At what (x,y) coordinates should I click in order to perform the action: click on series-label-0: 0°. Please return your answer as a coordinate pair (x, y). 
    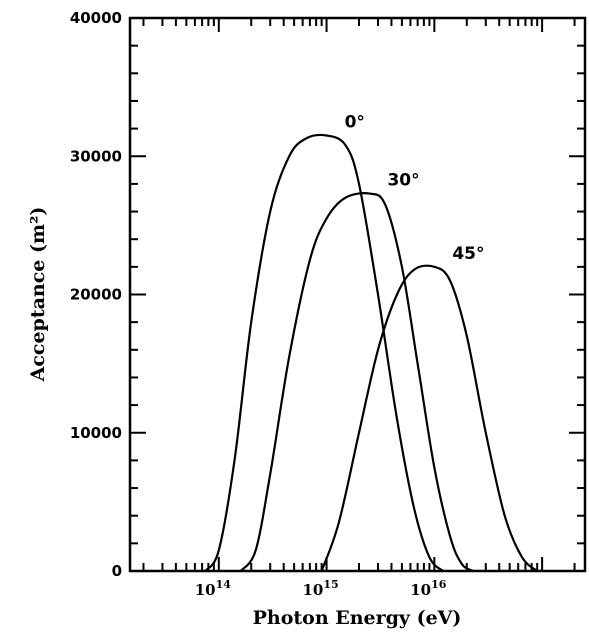
    Looking at the image, I should click on (355, 123).